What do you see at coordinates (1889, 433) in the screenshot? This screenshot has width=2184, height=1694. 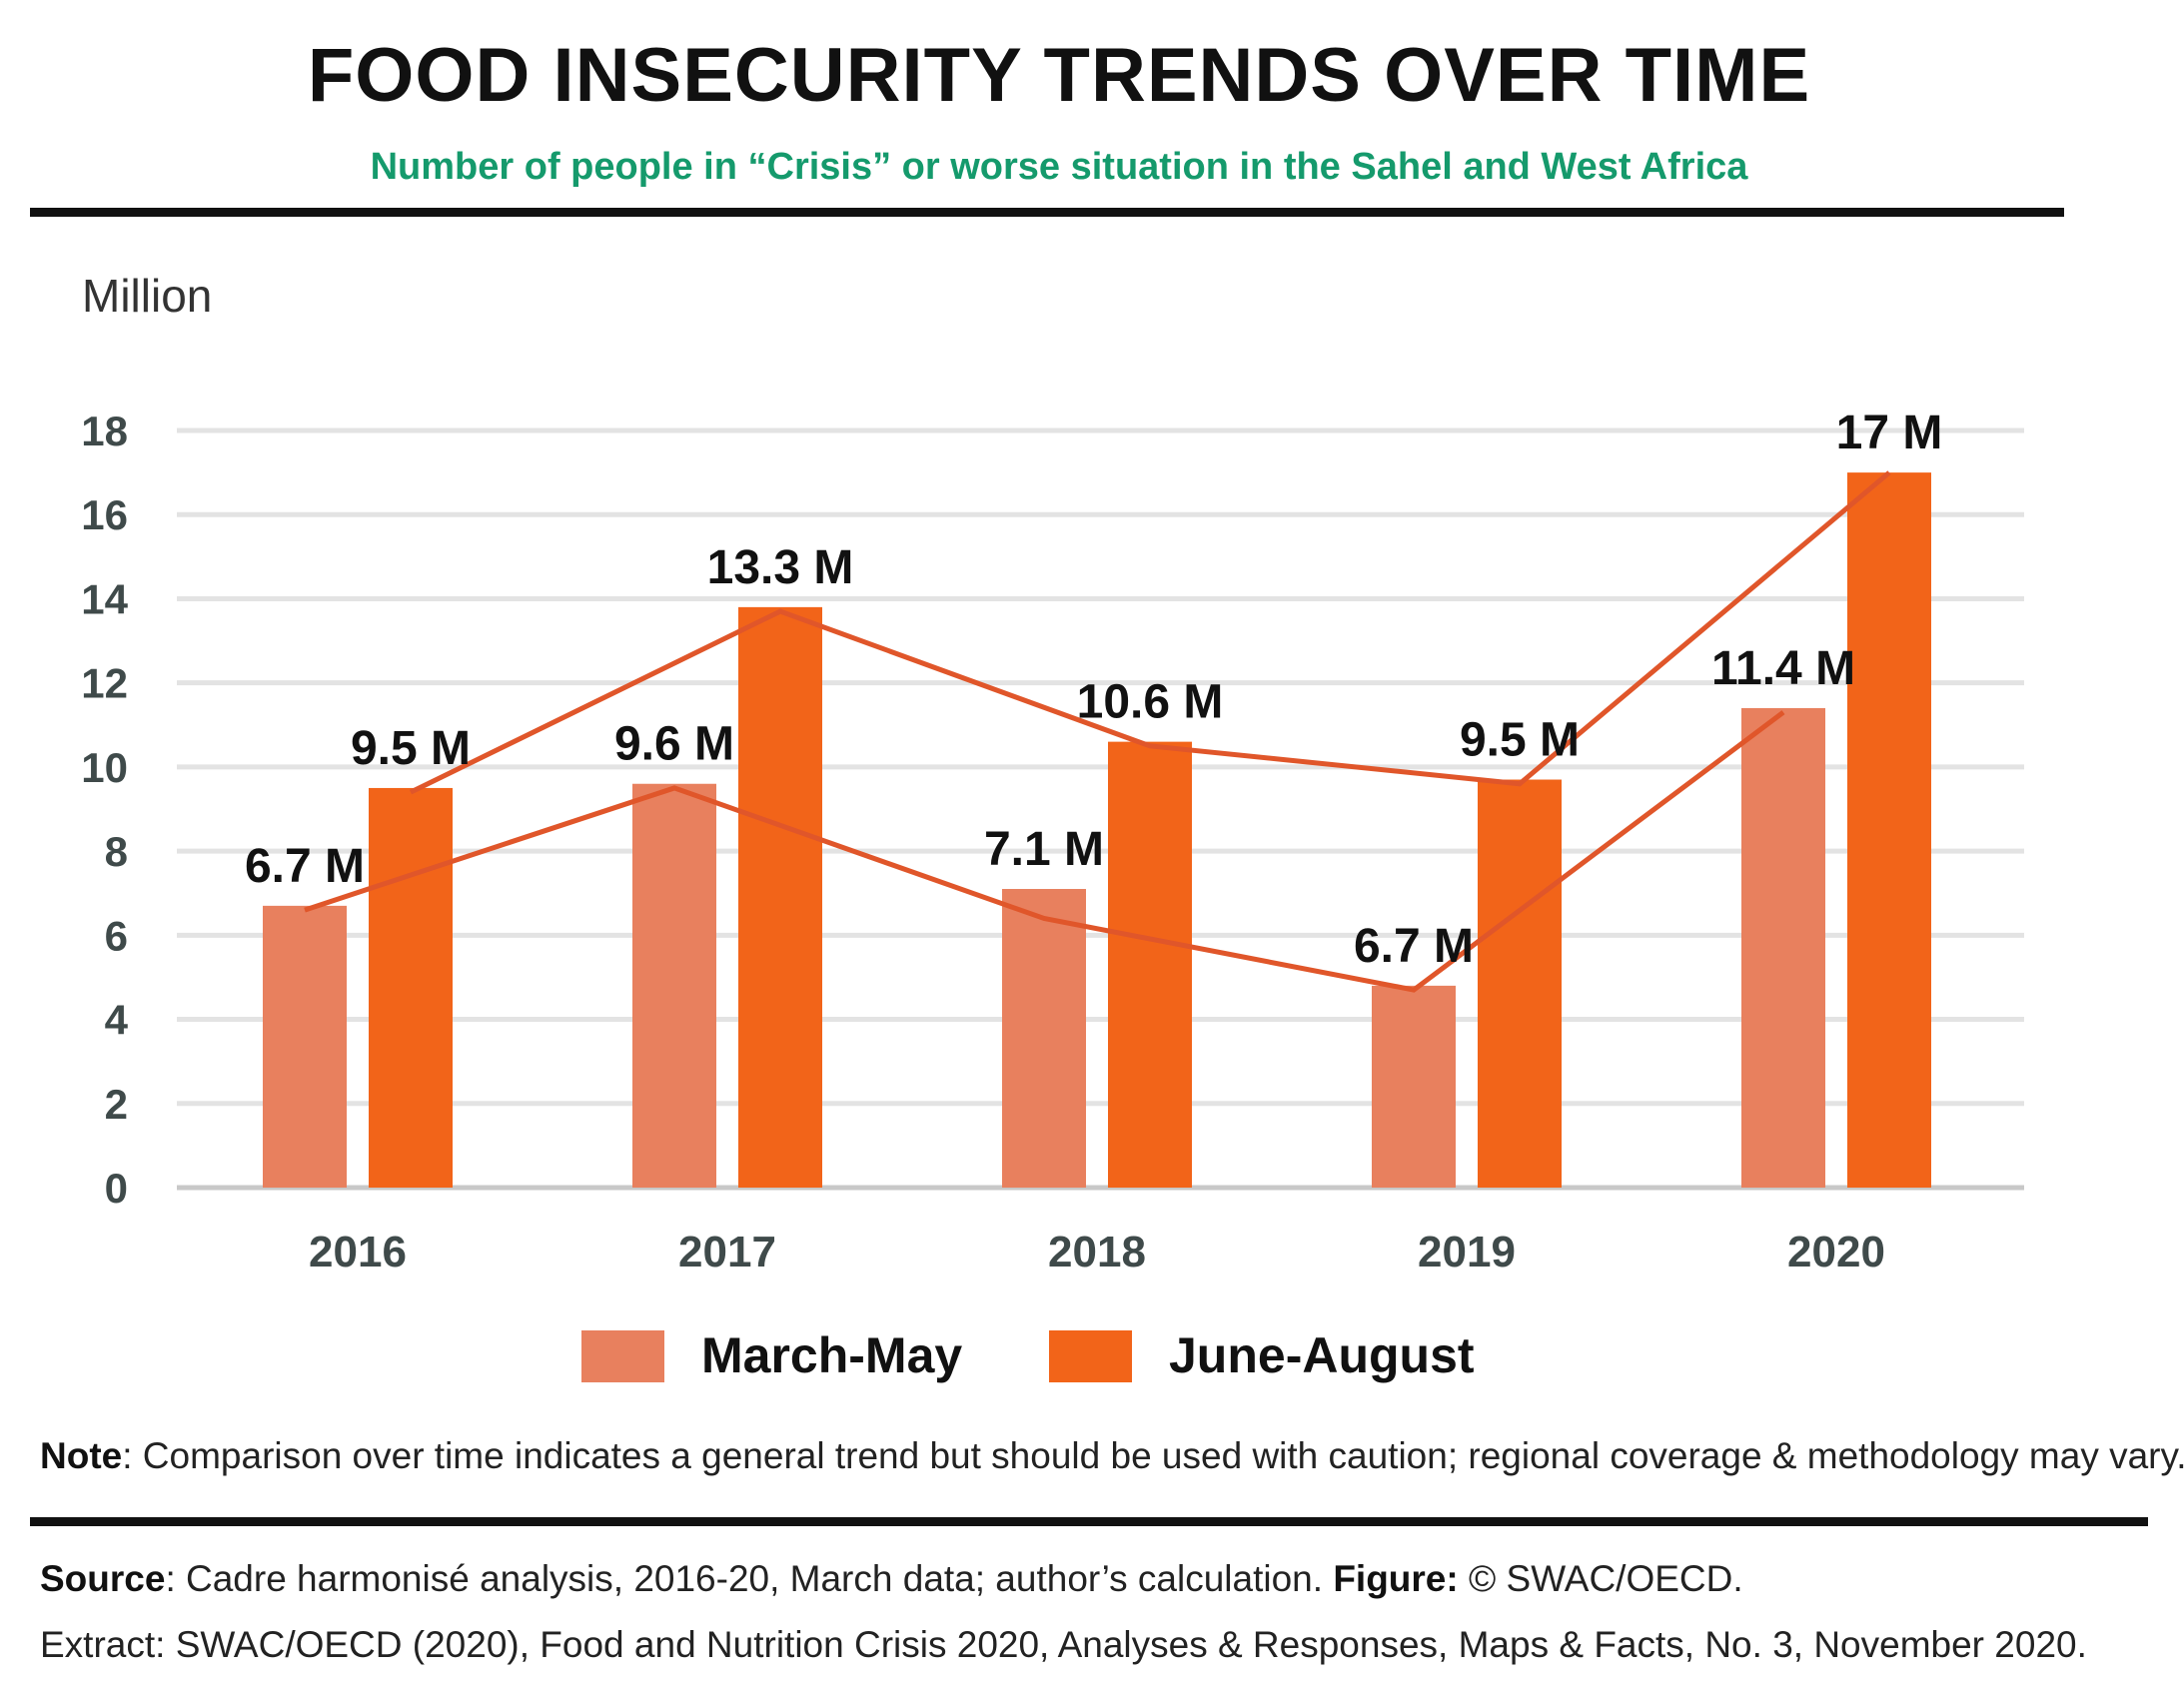 I see `data-label-2020-june-august: 17 M` at bounding box center [1889, 433].